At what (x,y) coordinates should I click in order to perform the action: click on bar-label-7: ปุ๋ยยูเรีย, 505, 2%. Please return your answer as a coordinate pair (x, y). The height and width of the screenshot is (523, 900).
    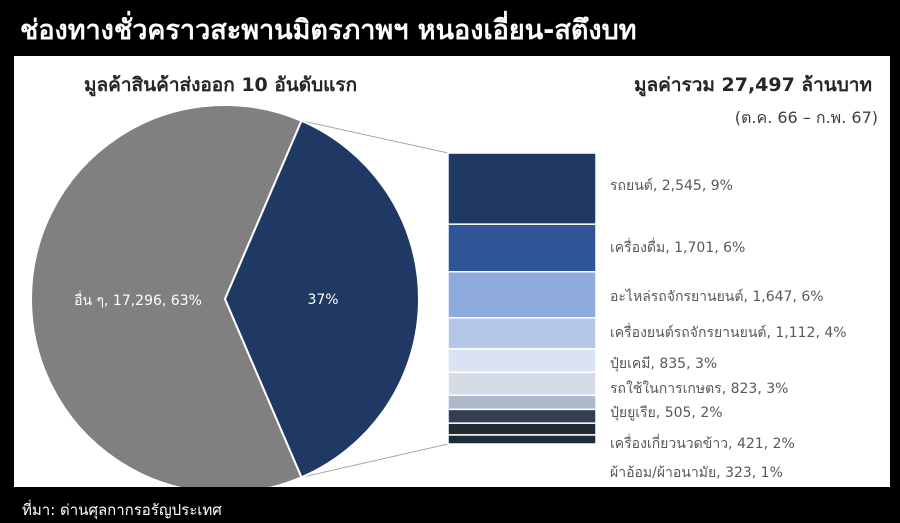
    Looking at the image, I should click on (666, 413).